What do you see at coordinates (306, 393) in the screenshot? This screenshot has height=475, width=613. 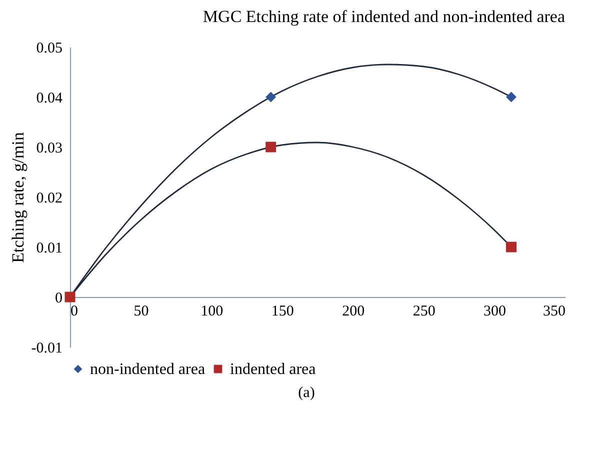 I see `text: (a)` at bounding box center [306, 393].